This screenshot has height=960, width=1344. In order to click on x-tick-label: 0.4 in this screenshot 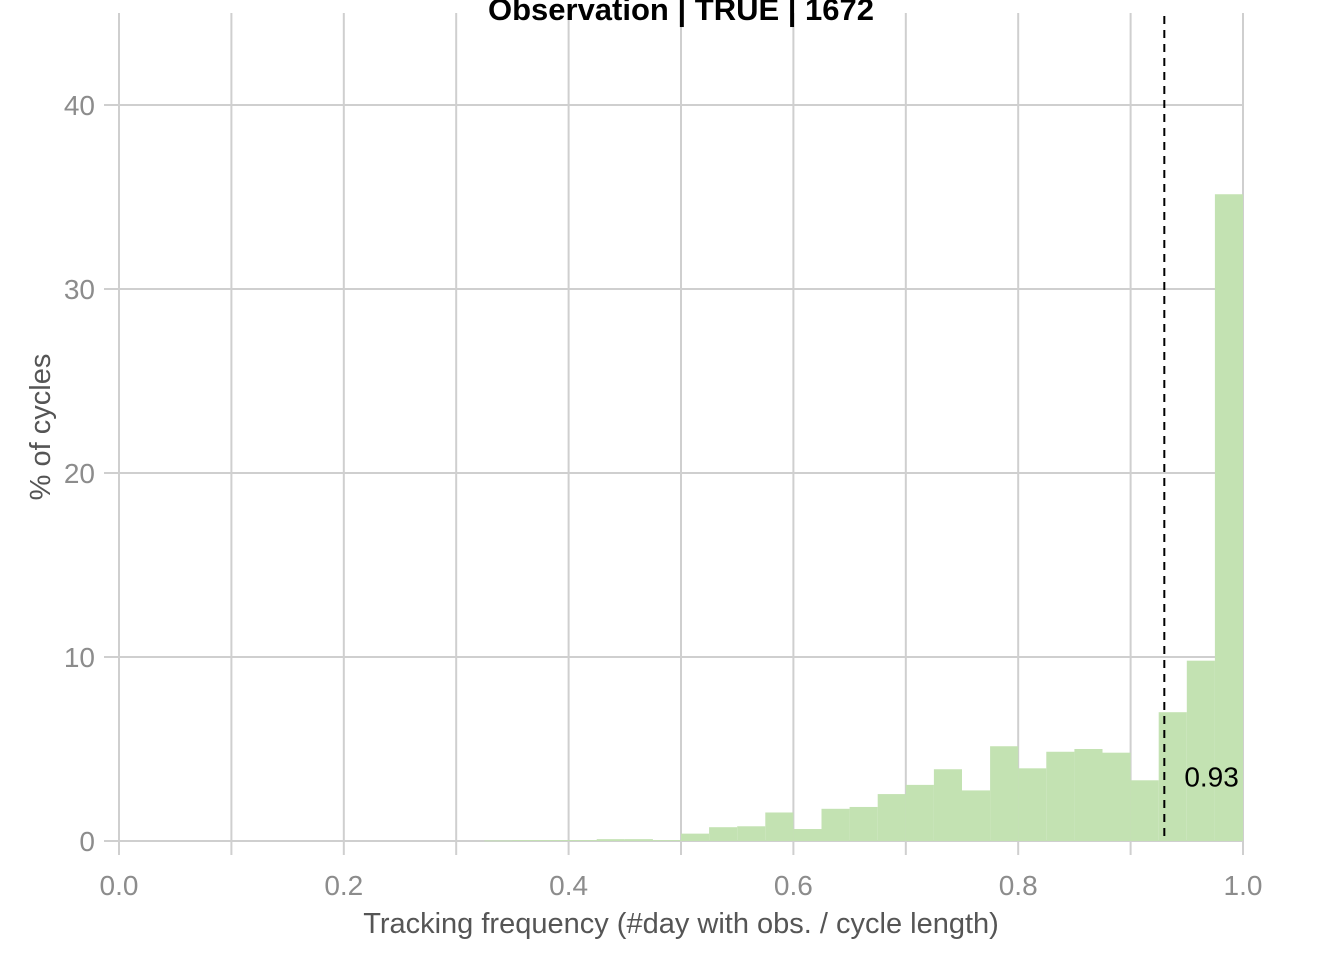, I will do `click(568, 885)`.